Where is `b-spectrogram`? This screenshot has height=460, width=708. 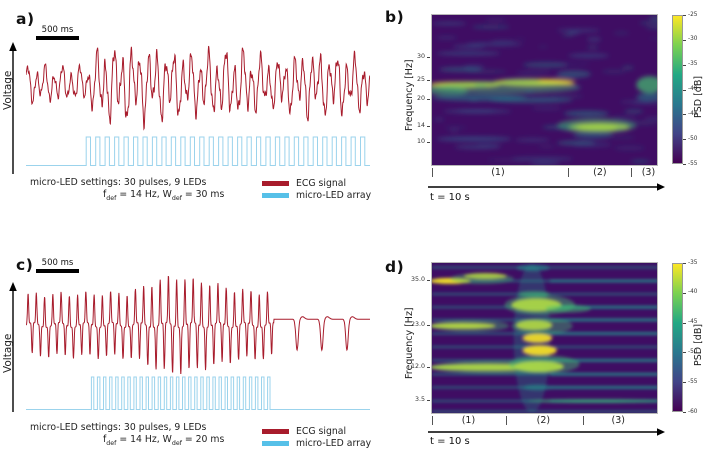
b-spectrogram is located at coordinates (544, 90).